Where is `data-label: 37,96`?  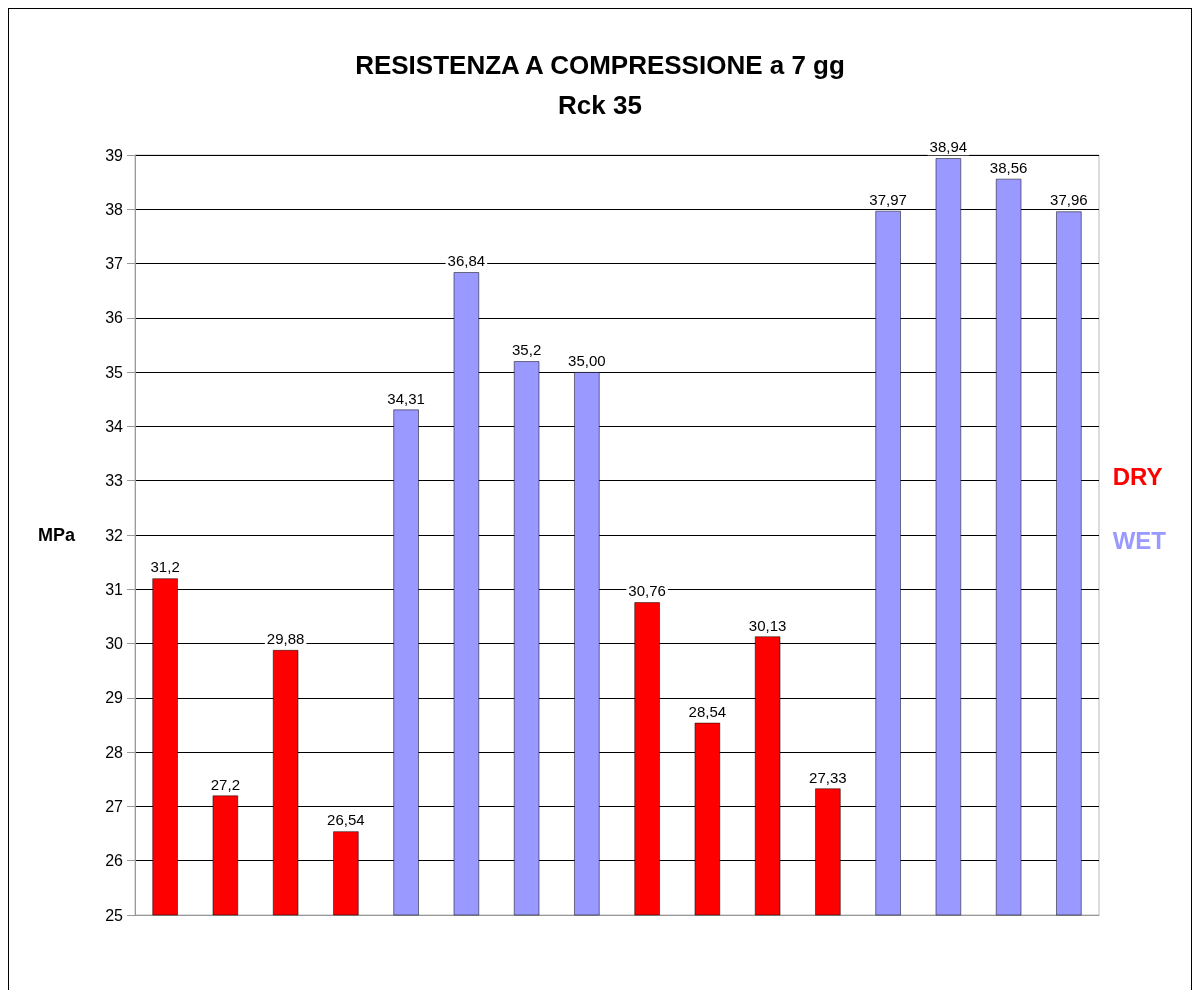 data-label: 37,96 is located at coordinates (1069, 200).